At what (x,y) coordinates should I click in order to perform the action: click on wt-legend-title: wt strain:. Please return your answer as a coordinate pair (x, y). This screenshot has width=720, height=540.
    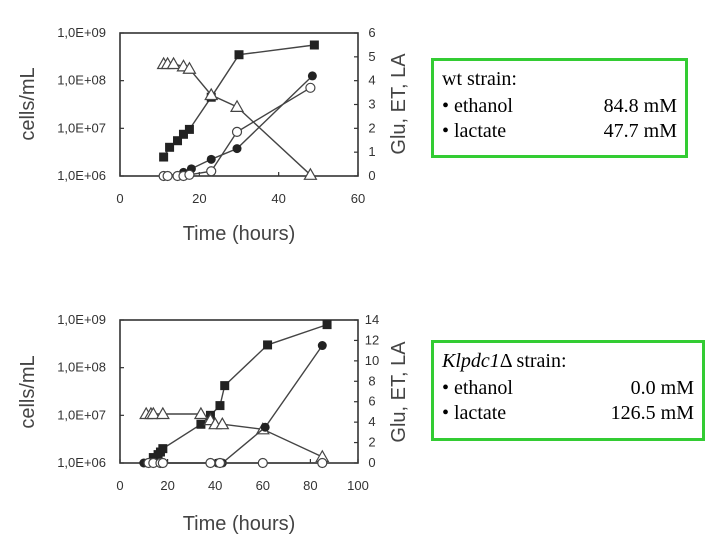
    Looking at the image, I should click on (559, 79).